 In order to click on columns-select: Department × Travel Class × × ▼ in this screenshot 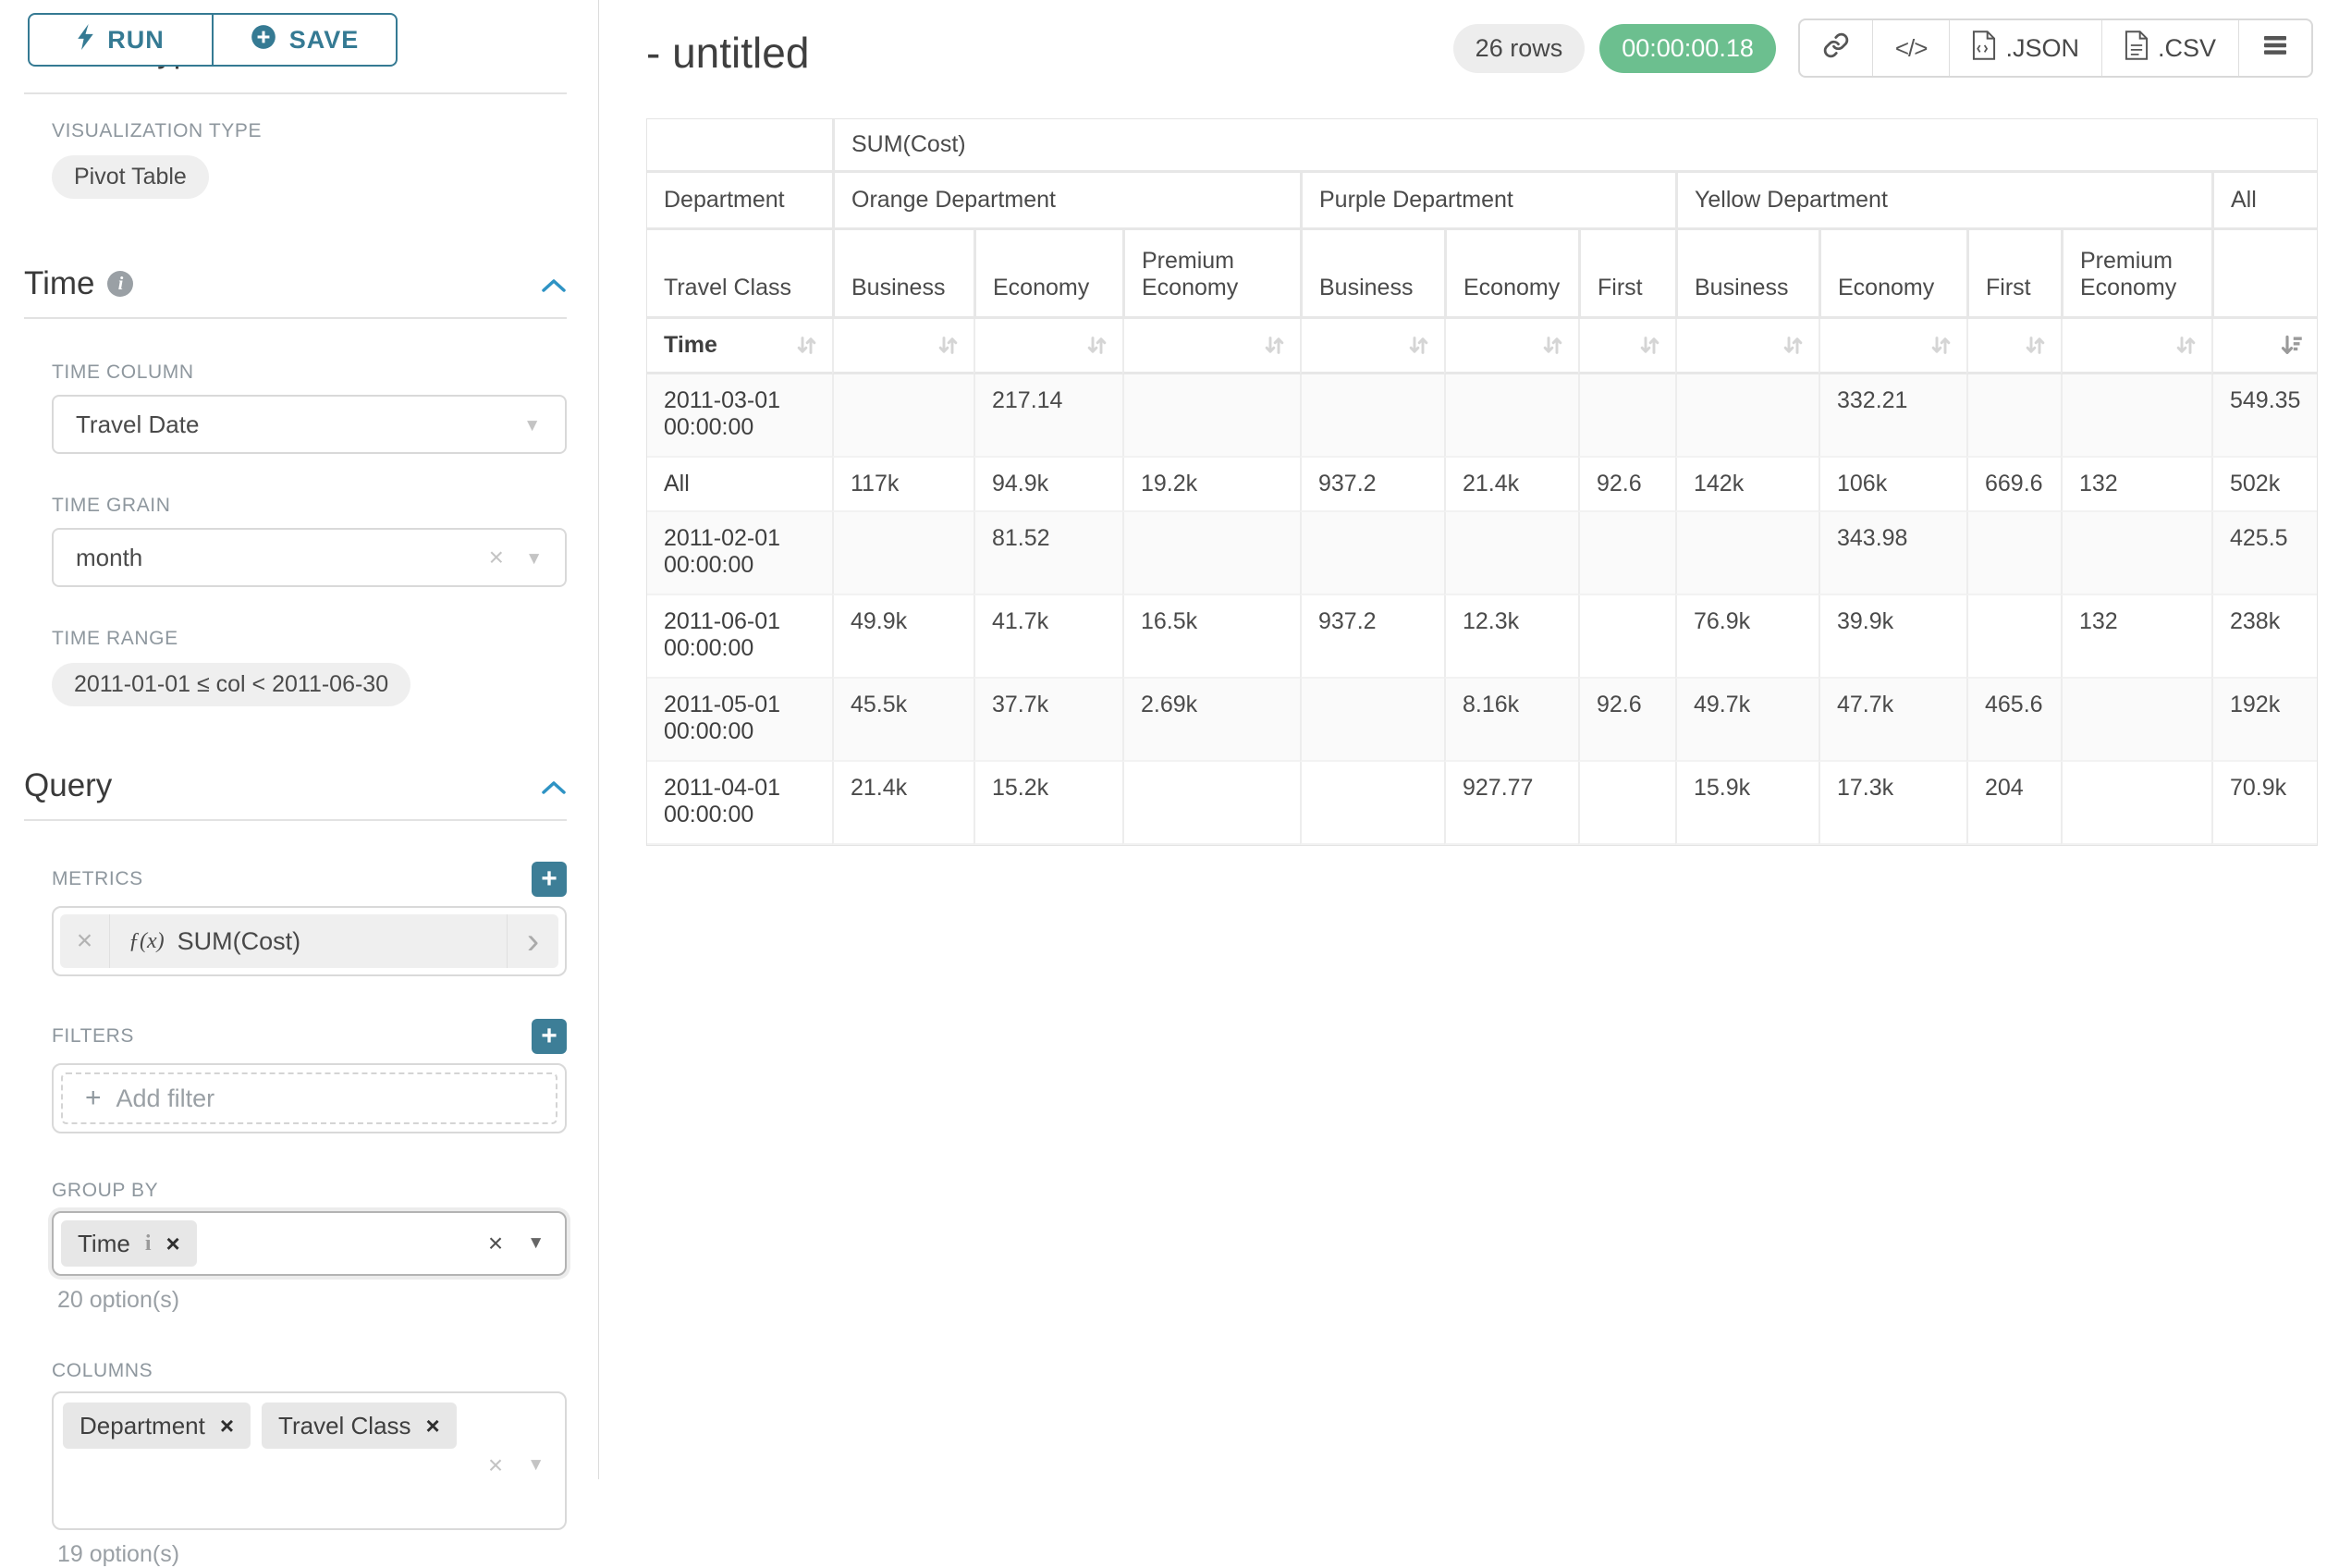, I will do `click(309, 1461)`.